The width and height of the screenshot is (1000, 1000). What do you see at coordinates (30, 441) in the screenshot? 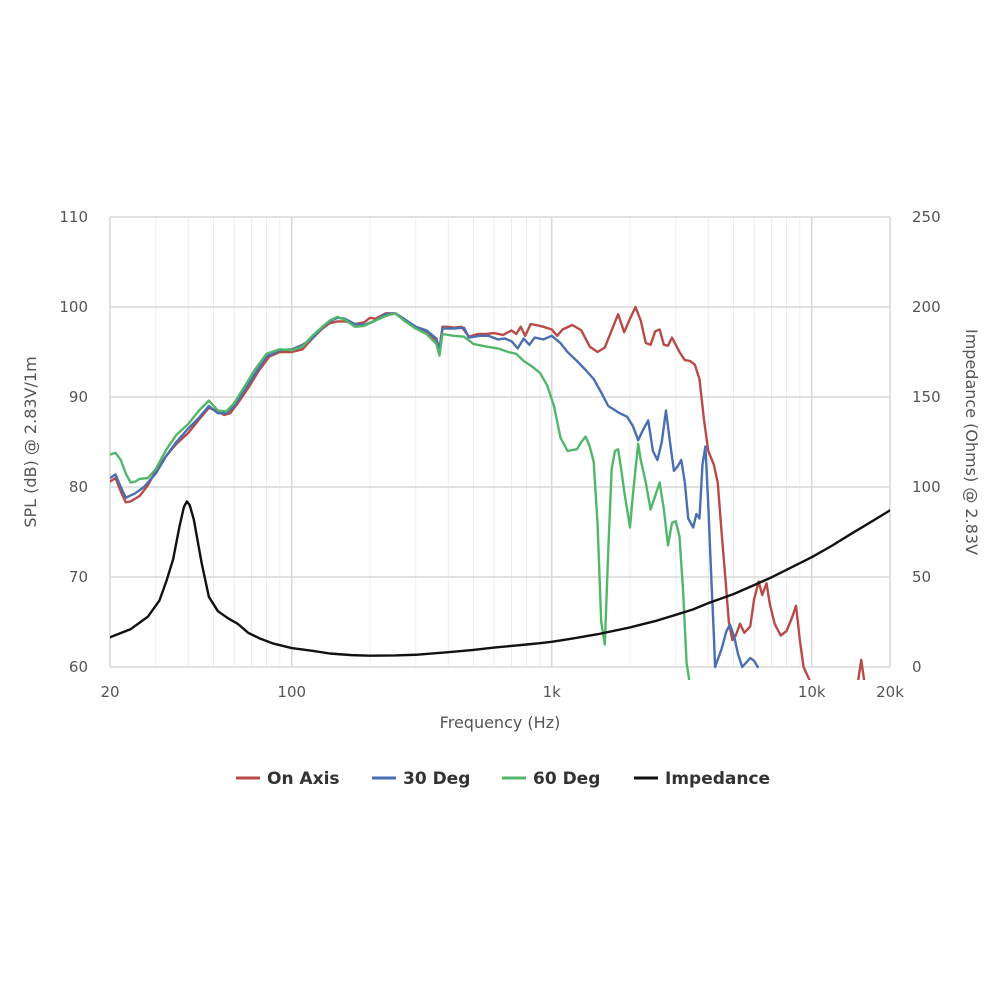
I see `y-axis-title: SPL (dB) @ 2.83V/1m` at bounding box center [30, 441].